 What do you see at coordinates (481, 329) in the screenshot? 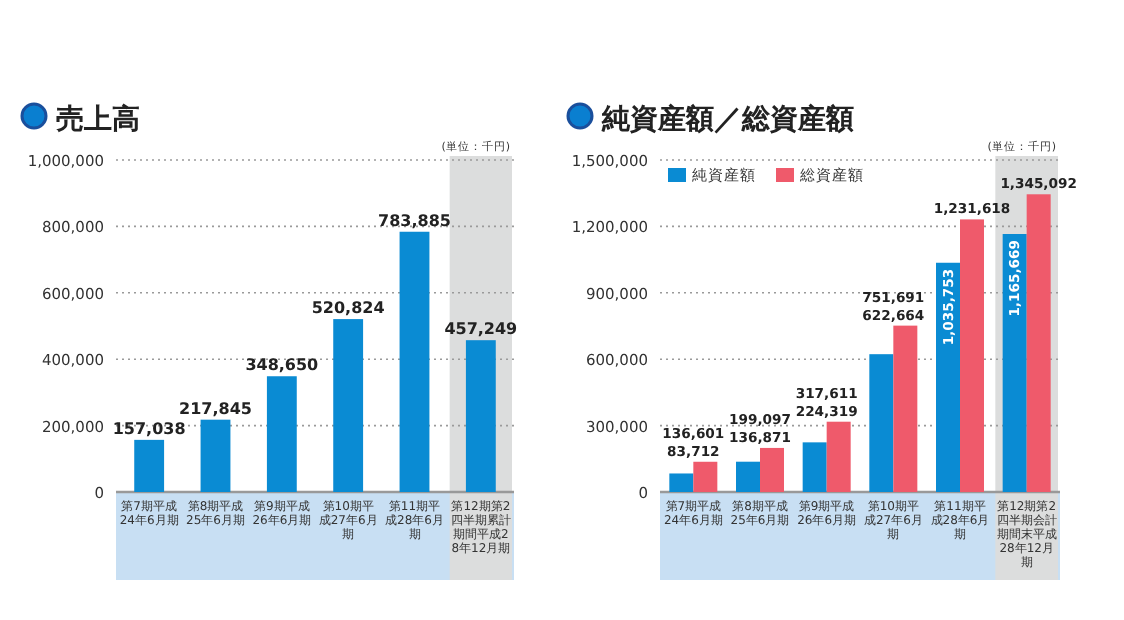
I see `data-label: 457,249` at bounding box center [481, 329].